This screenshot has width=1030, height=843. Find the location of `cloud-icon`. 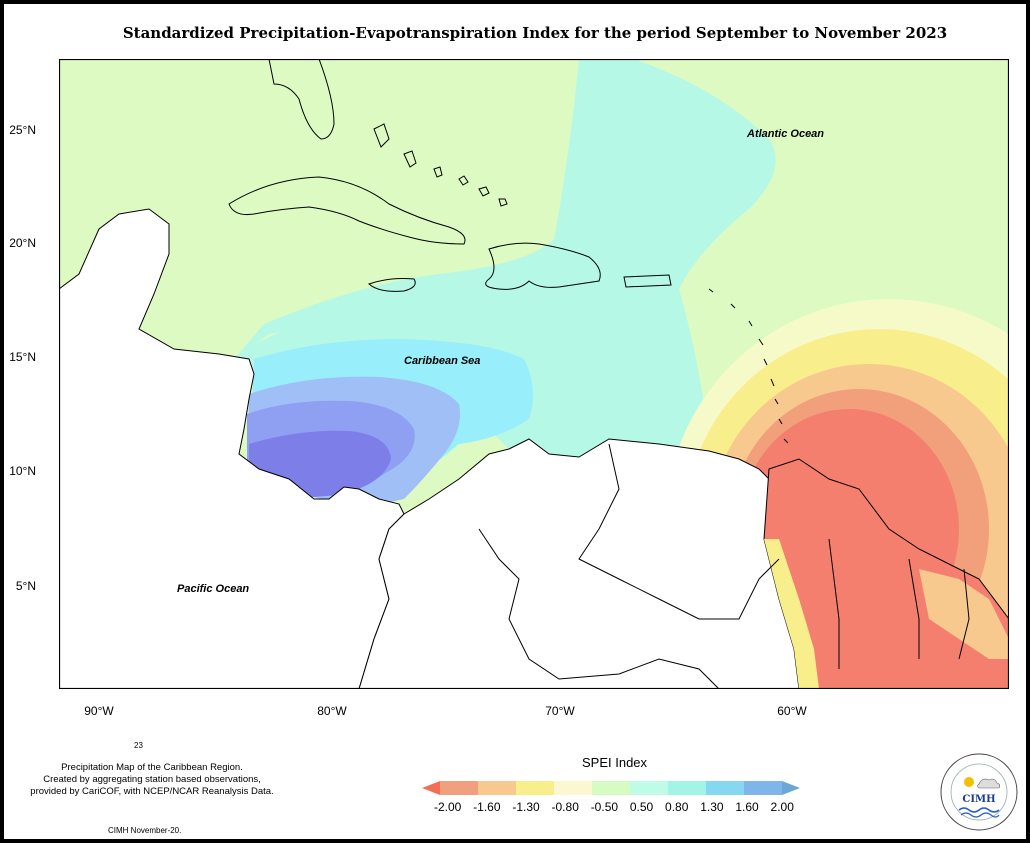

cloud-icon is located at coordinates (988, 783).